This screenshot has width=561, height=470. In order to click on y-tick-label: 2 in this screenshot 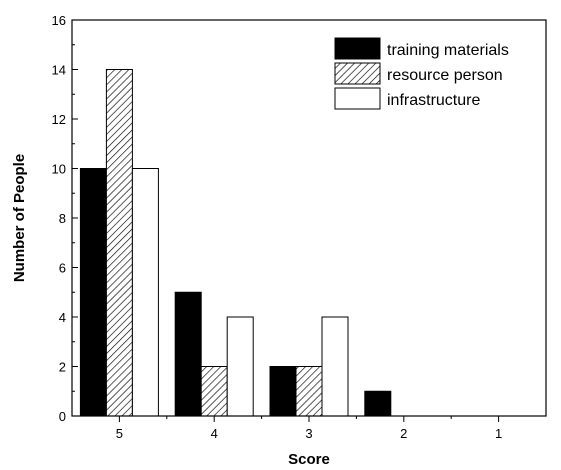, I will do `click(62, 367)`.